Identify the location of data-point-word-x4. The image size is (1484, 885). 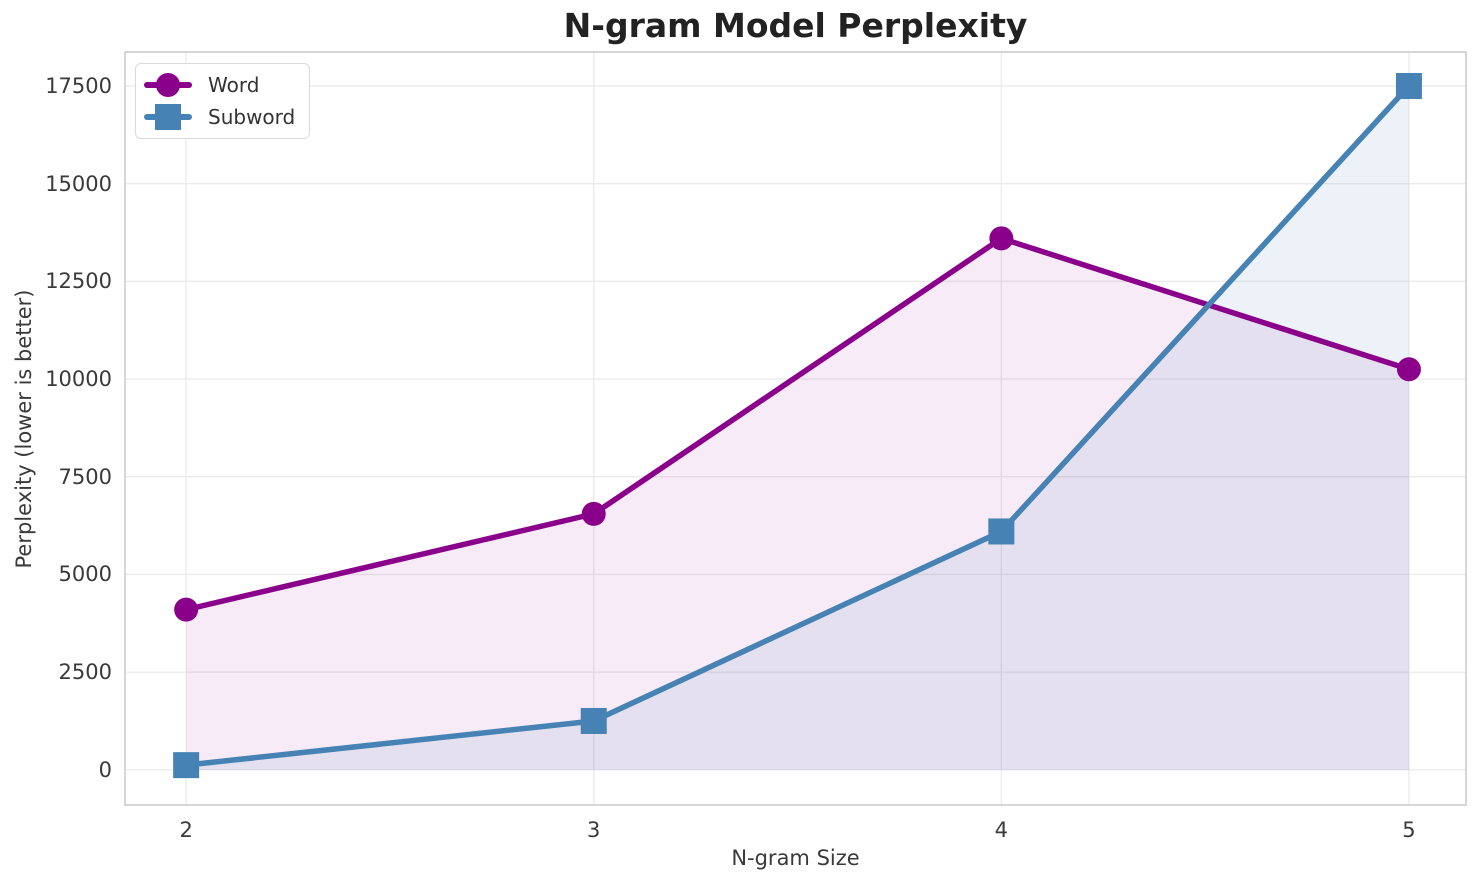
(1001, 238).